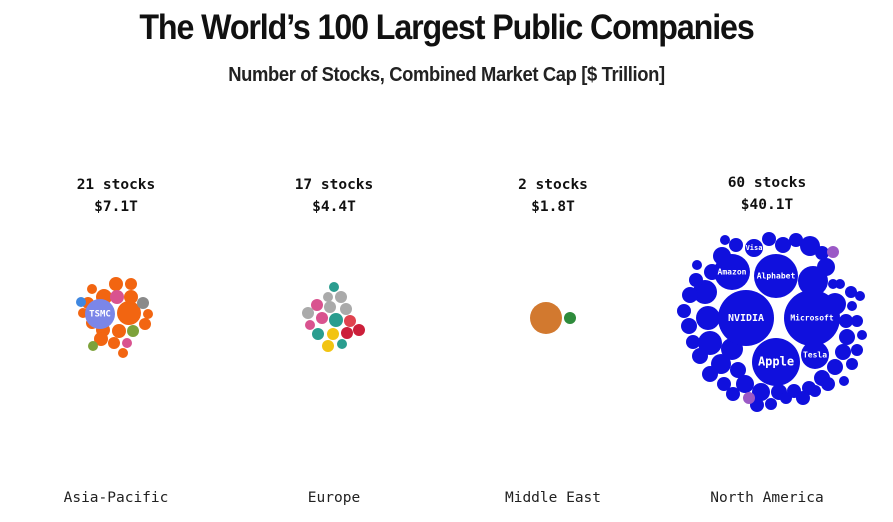  I want to click on nvidia-bubble, so click(746, 318).